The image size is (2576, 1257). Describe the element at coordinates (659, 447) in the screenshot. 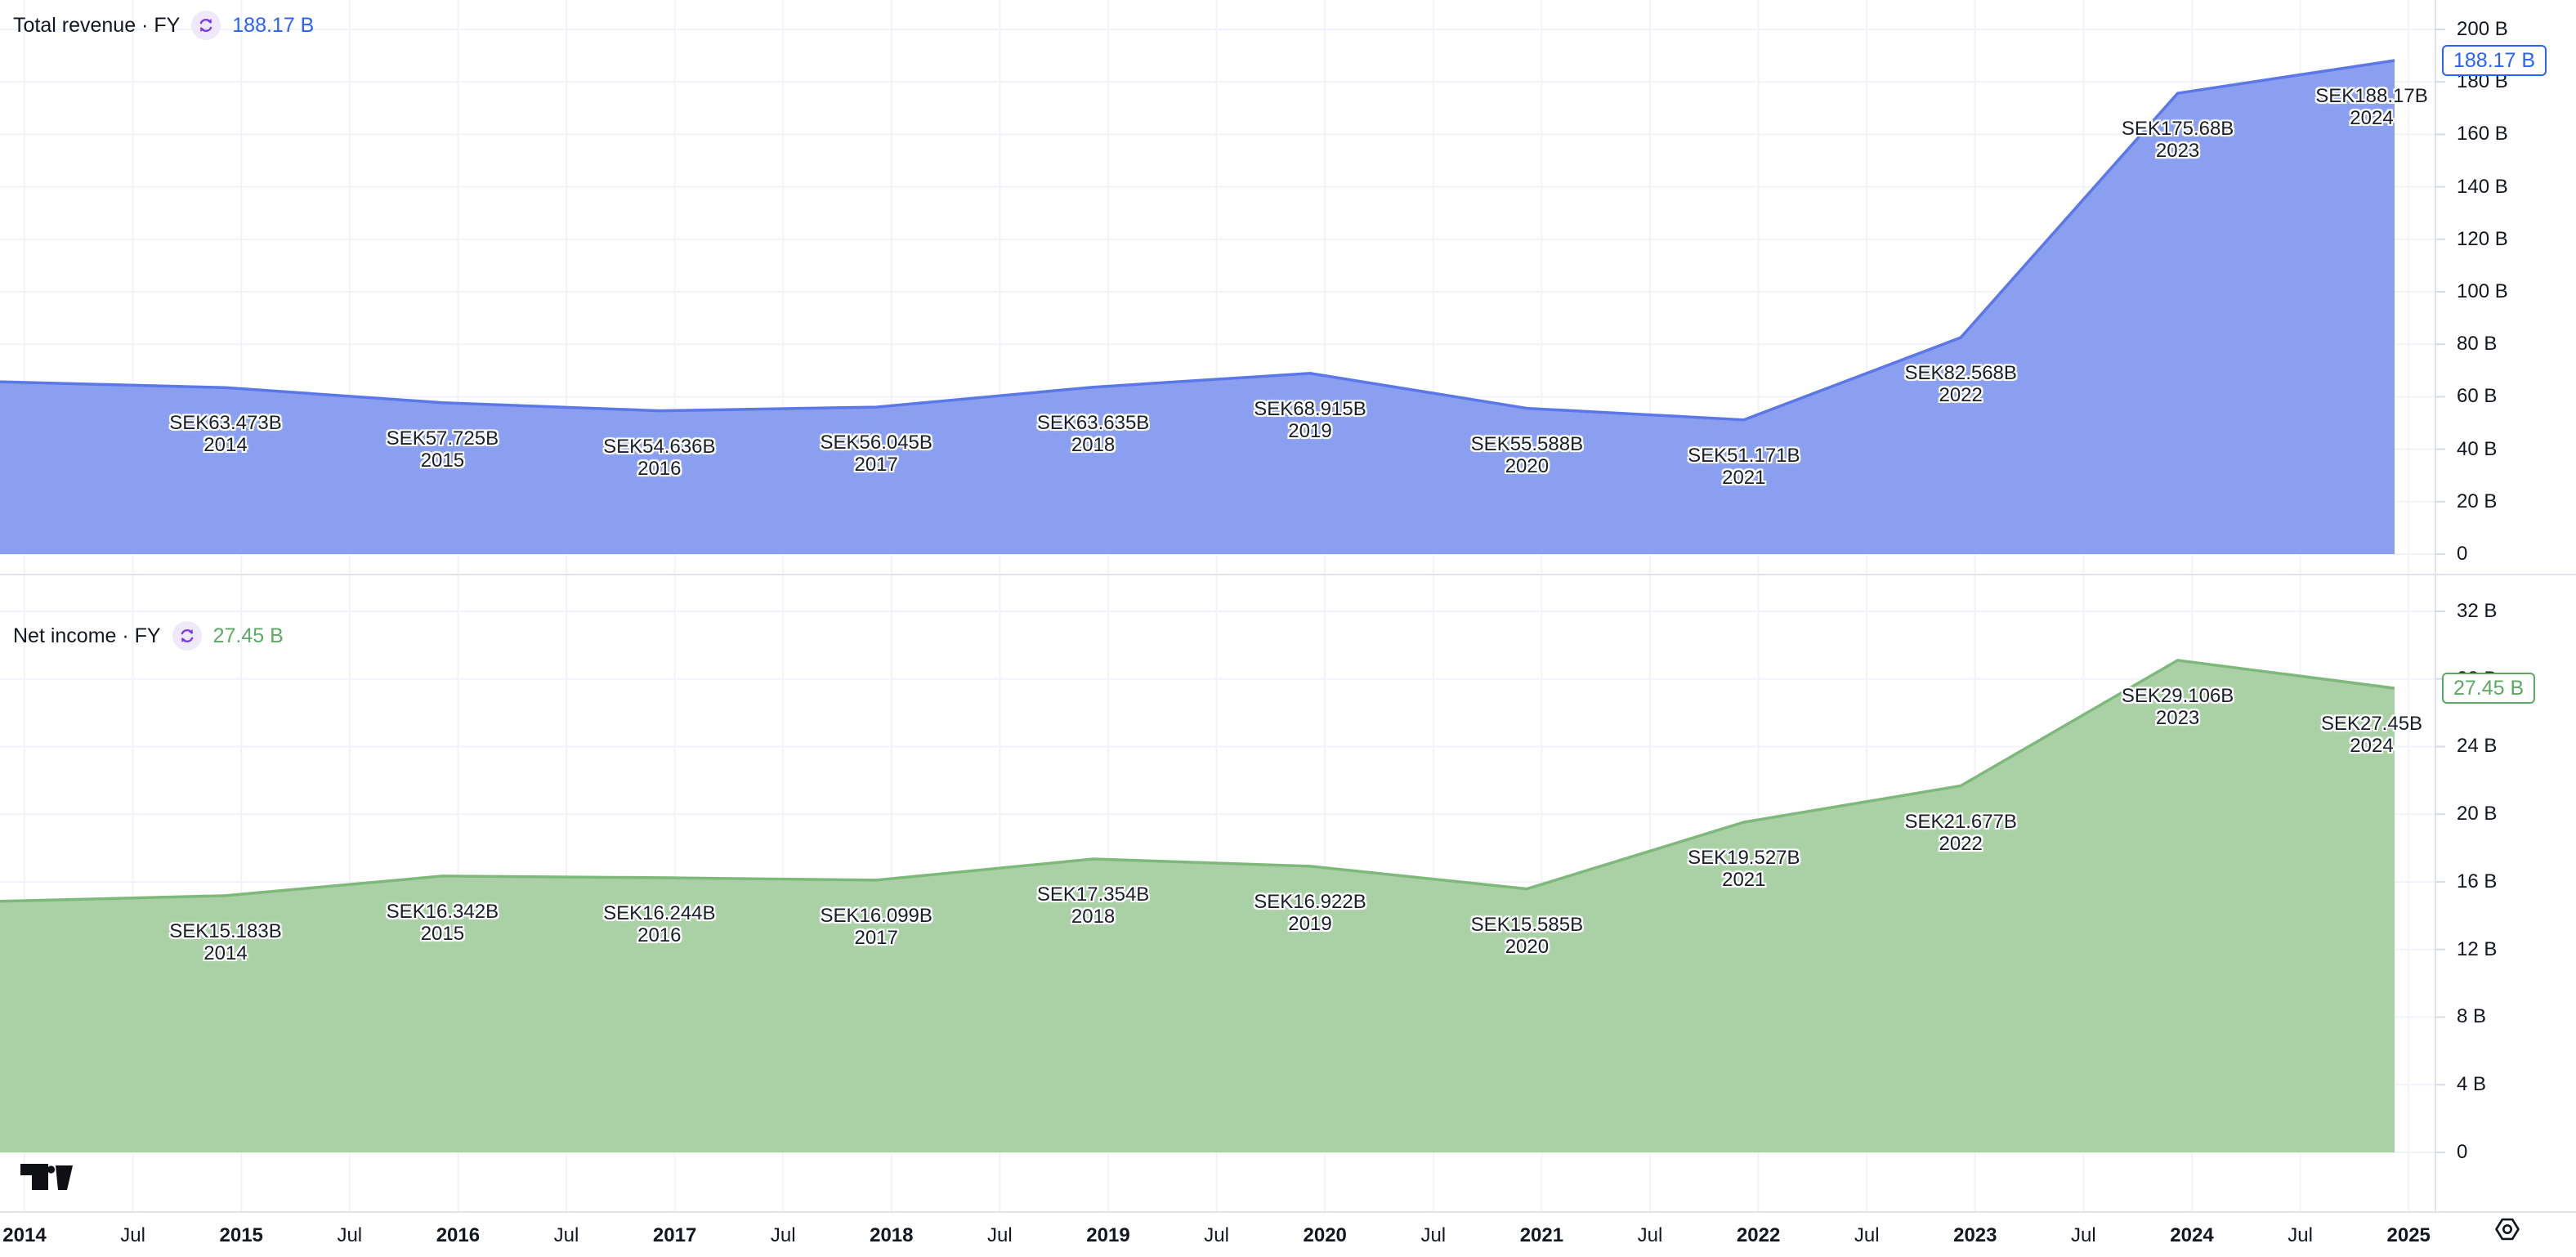

I see `data-label-value: SEK54.636B` at that location.